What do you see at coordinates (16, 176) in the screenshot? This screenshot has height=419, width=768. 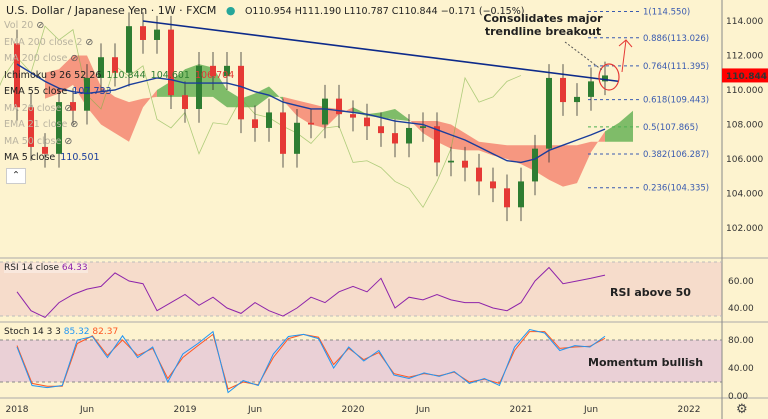 I see `collapse-legend-button: ⌃` at bounding box center [16, 176].